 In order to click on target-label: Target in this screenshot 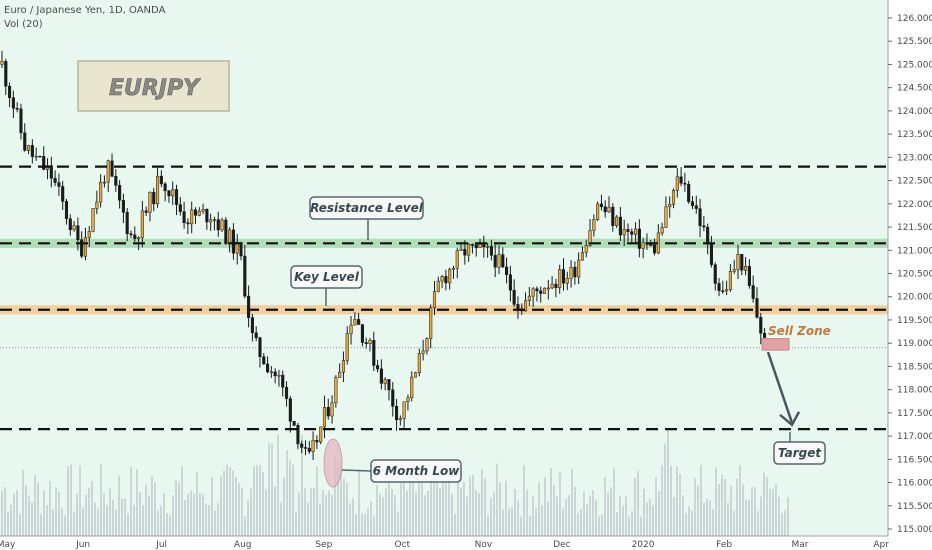, I will do `click(799, 448)`.